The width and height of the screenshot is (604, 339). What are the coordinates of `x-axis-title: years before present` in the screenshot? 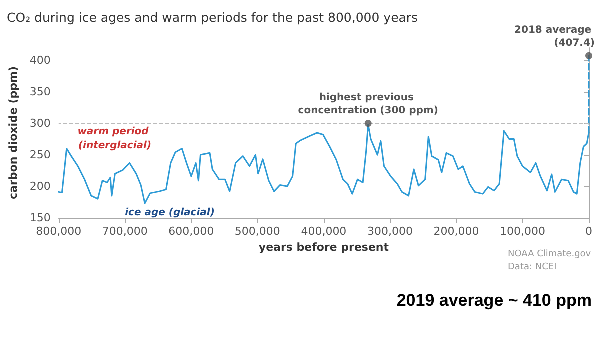 It's located at (324, 247).